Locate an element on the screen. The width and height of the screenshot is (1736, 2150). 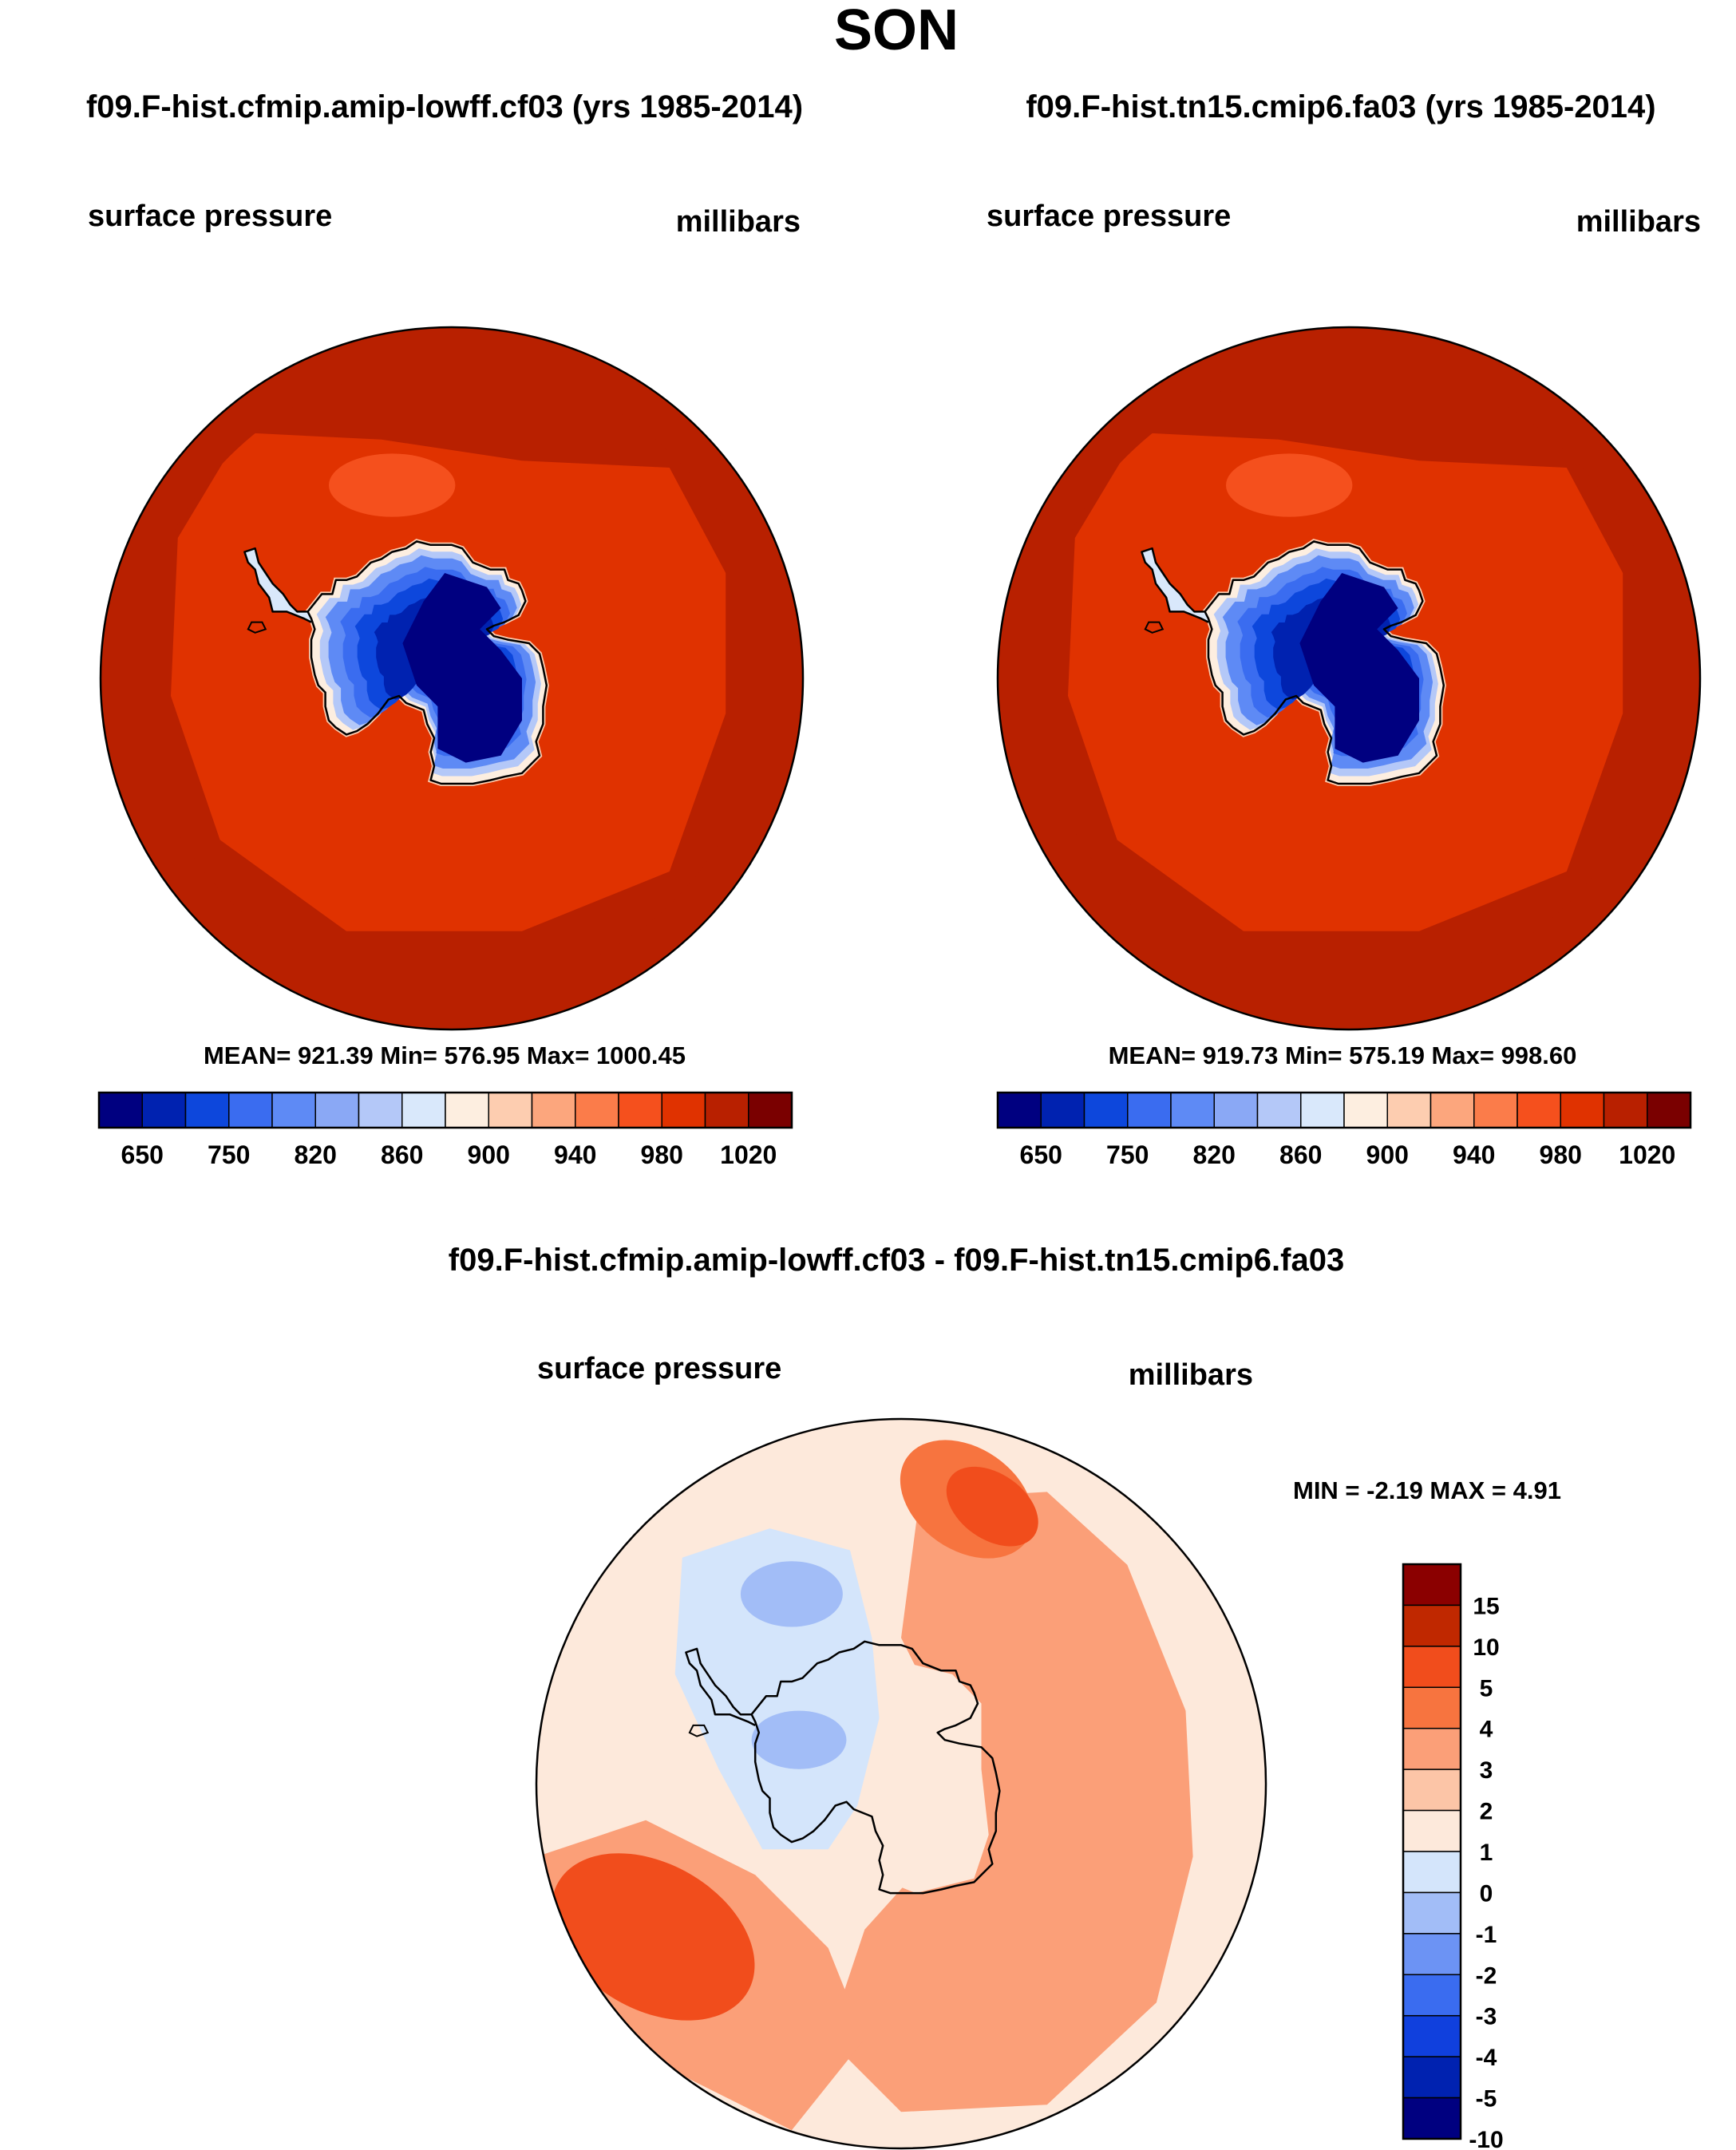
panel-left-stats: MEAN= 921.39 Min= 576.95 Max= 1000.45 is located at coordinates (445, 1055).